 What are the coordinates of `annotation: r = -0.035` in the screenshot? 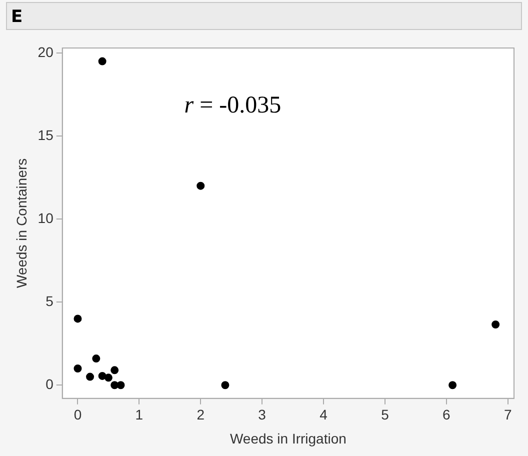 It's located at (233, 105).